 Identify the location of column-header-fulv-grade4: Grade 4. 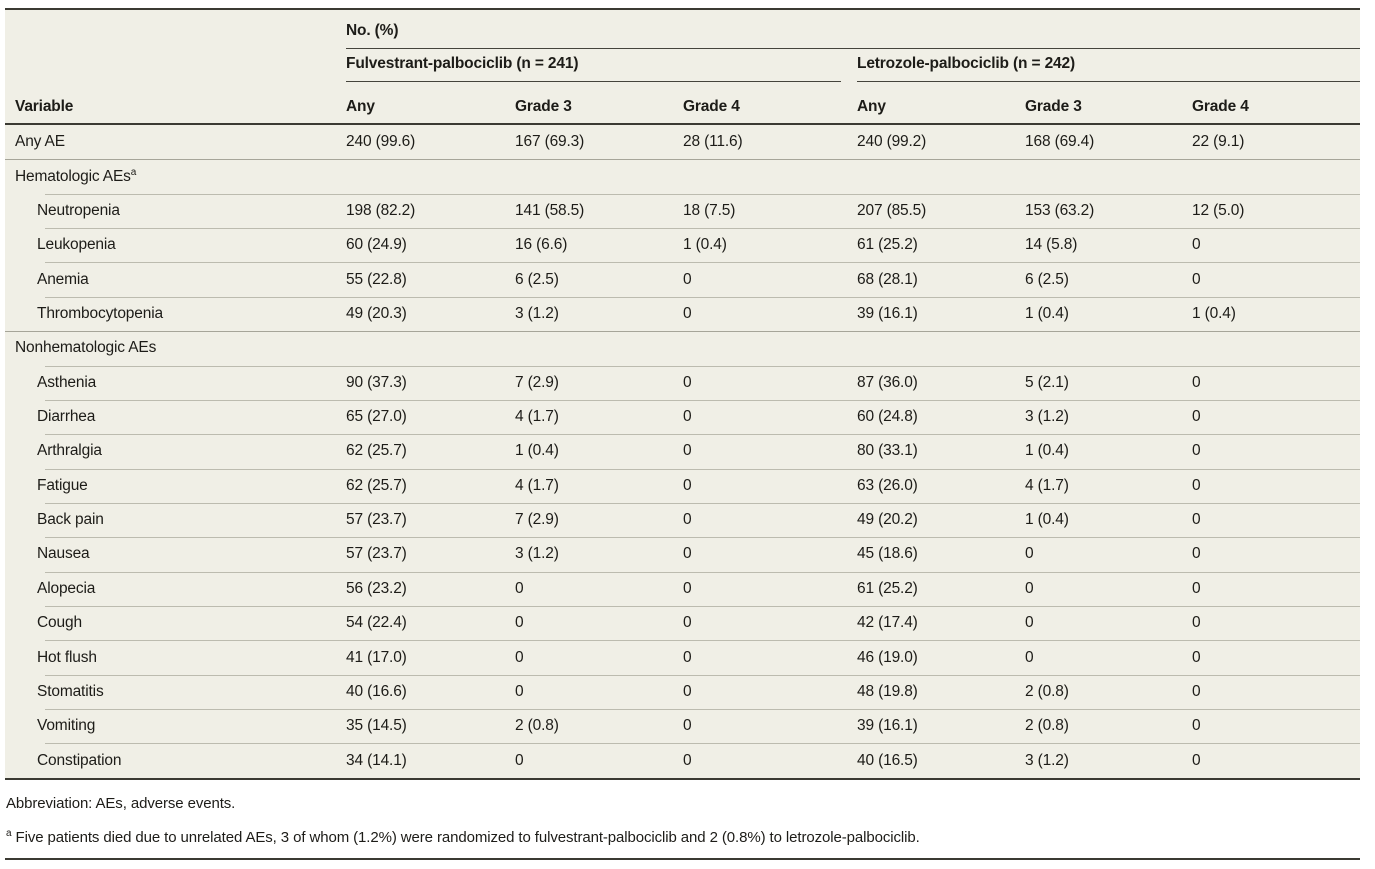
(711, 106).